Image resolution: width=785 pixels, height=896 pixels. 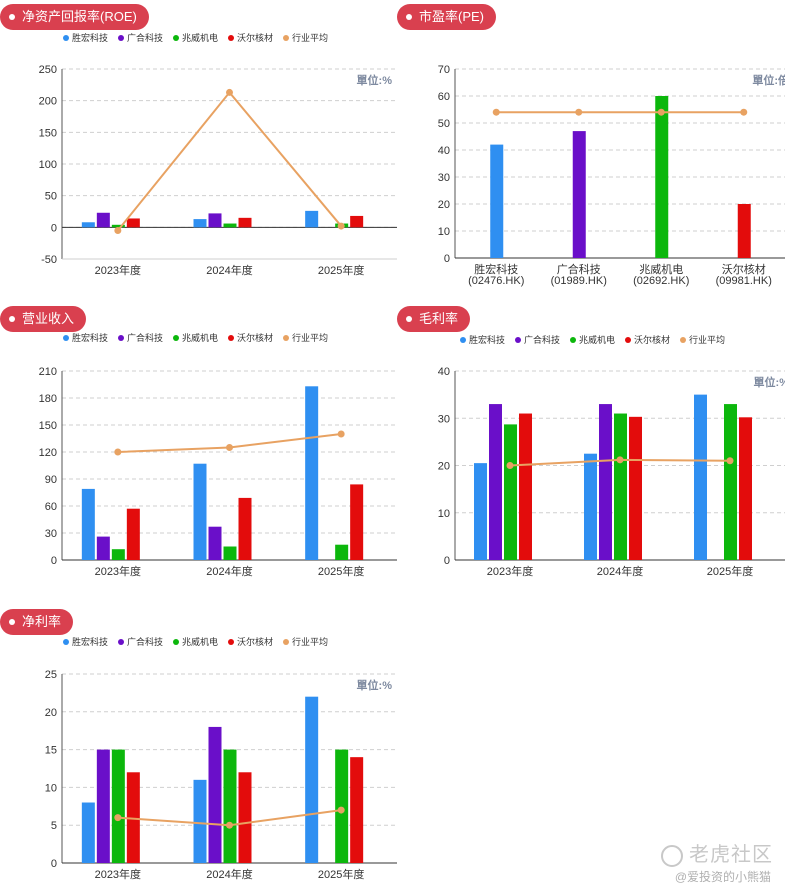 I want to click on x-tick-label: 广合科技, so click(x=579, y=269).